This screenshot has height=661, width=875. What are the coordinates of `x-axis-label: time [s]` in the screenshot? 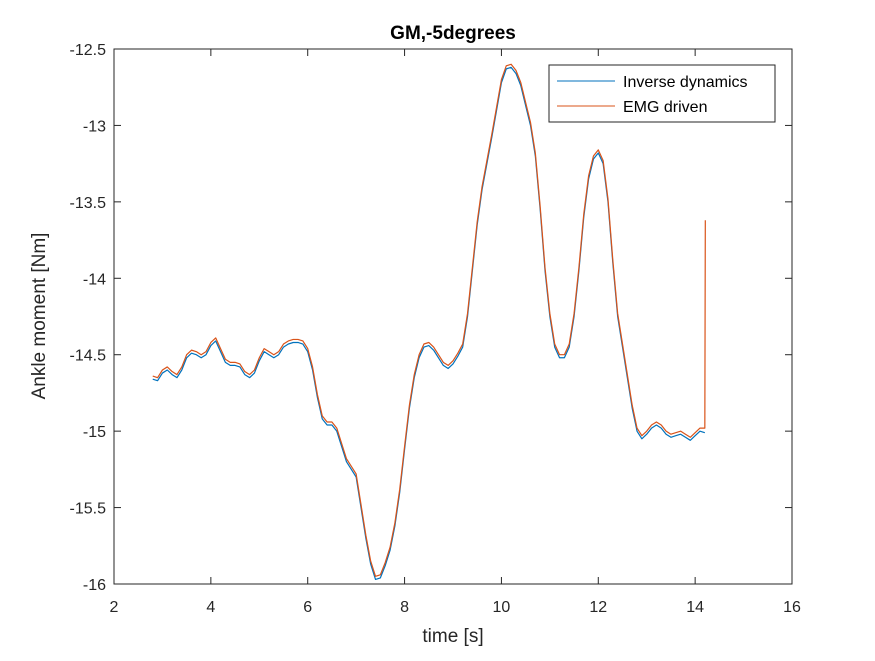 It's located at (452, 636).